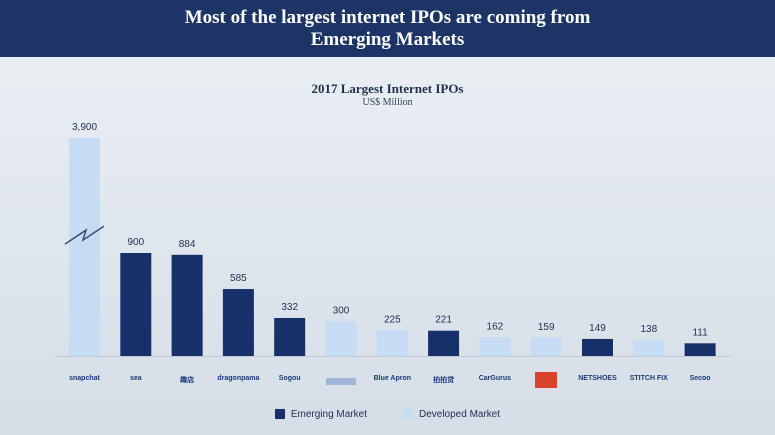 The image size is (775, 435). What do you see at coordinates (648, 329) in the screenshot?
I see `value-label-11: 138` at bounding box center [648, 329].